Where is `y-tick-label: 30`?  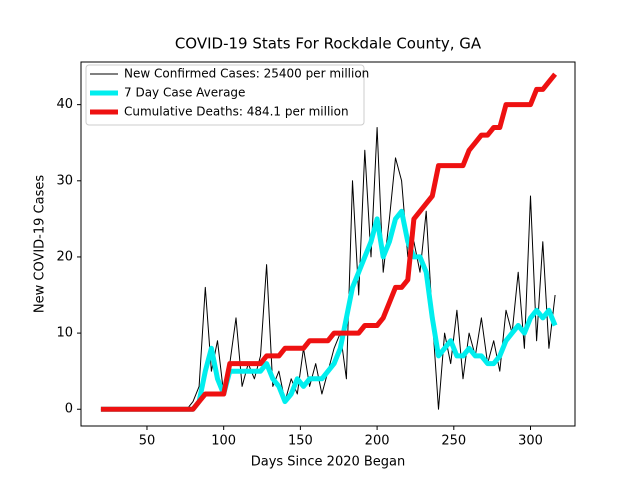
y-tick-label: 30 is located at coordinates (64, 180).